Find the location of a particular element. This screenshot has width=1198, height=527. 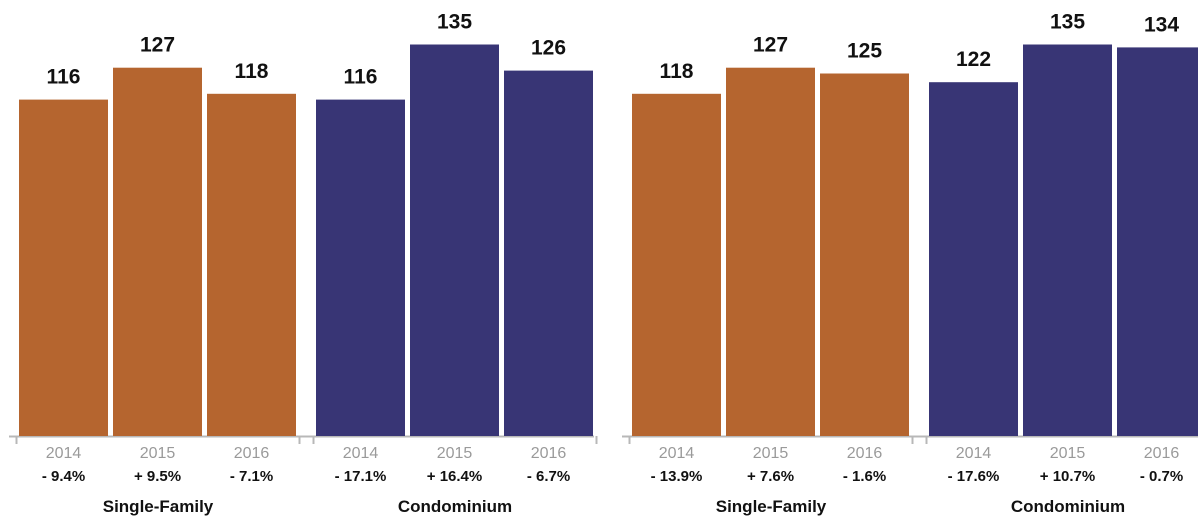

percent-change-label: - 0.7% is located at coordinates (1161, 476).